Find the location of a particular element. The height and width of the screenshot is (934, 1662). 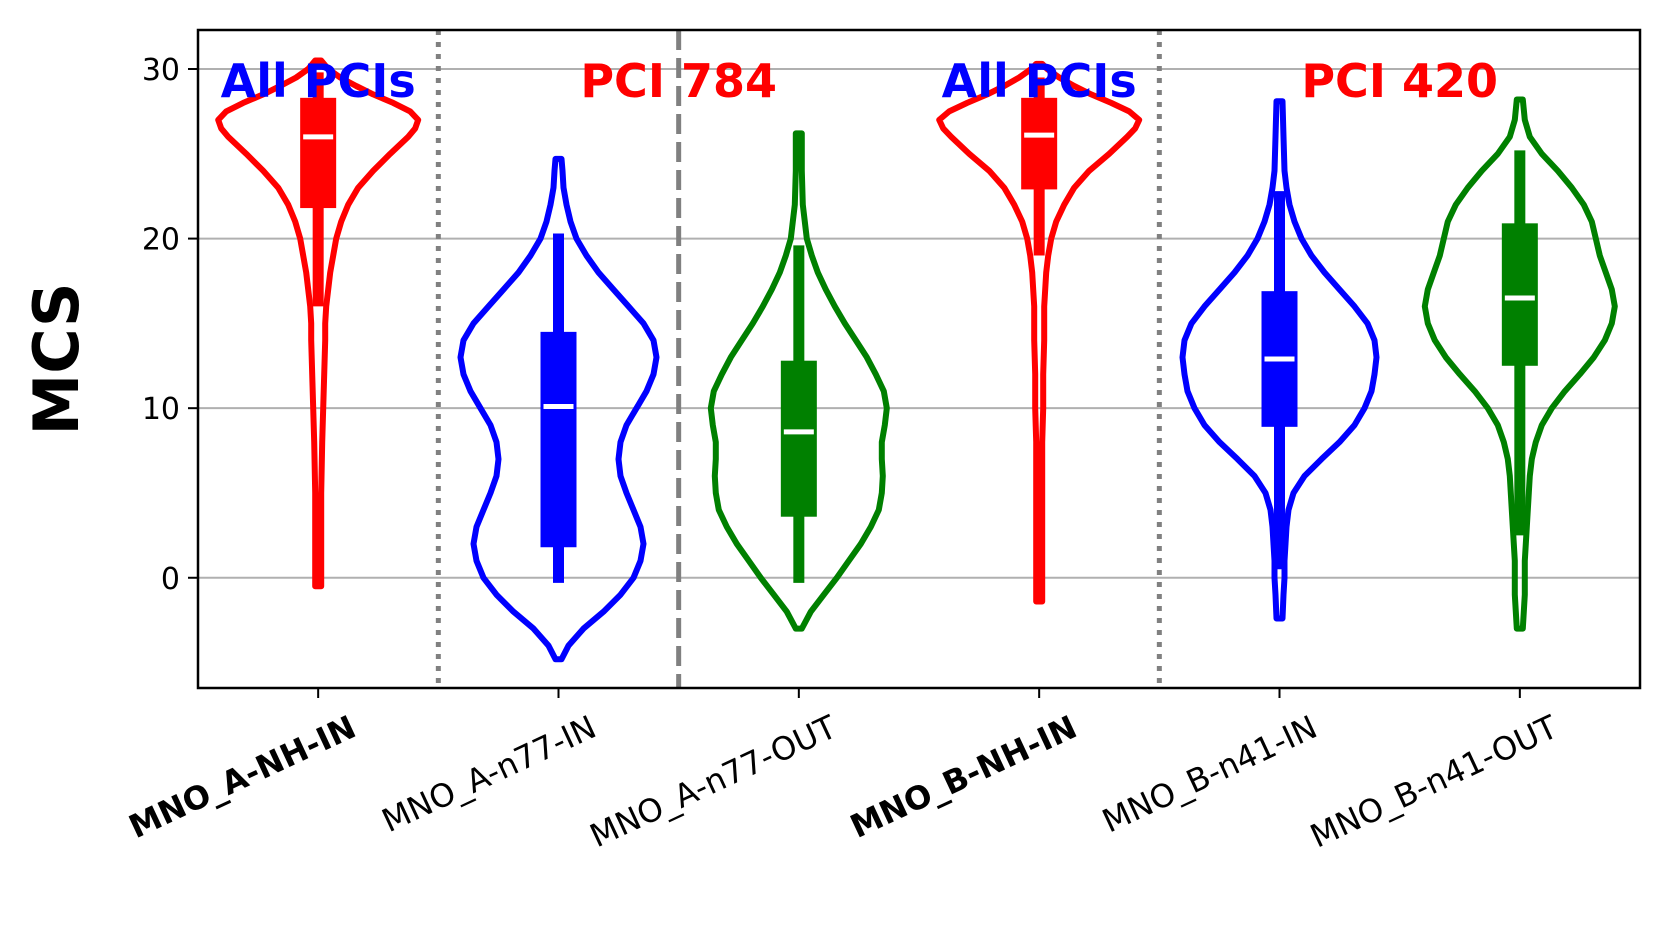

x-tick-label: MNO_B-n41-OUT is located at coordinates (1433, 782).